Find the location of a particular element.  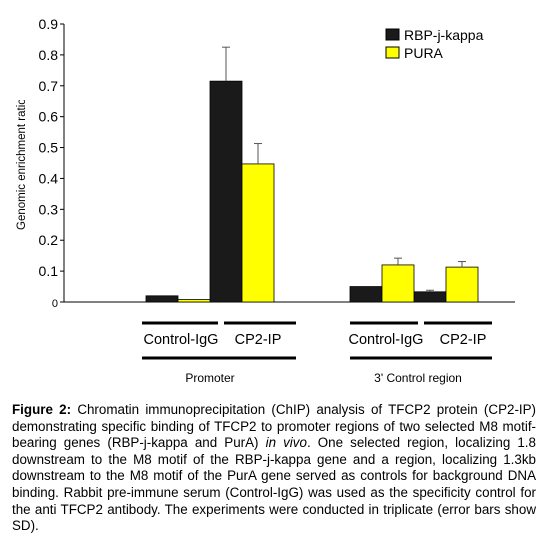

group-label-cp2-1: CP2-IP is located at coordinates (258, 340).